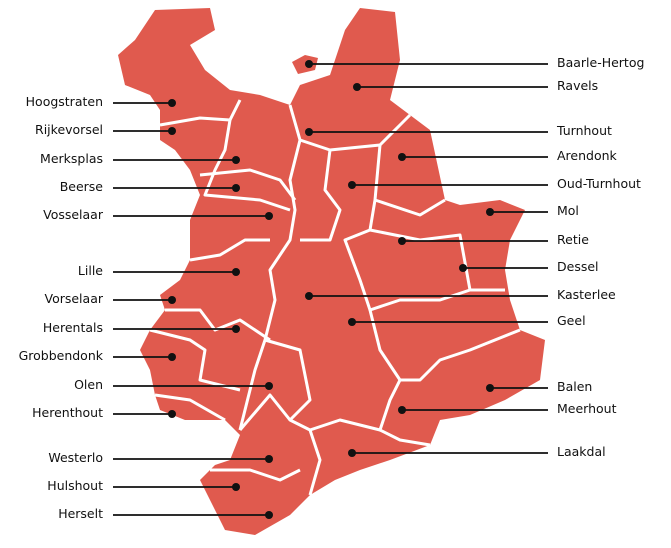 The height and width of the screenshot is (548, 671). Describe the element at coordinates (172, 131) in the screenshot. I see `marker-rijkevorsel` at that location.